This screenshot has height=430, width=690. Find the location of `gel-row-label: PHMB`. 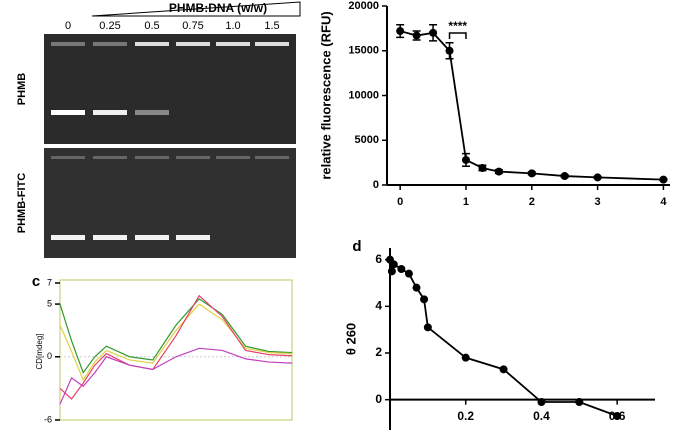

gel-row-label: PHMB is located at coordinates (22, 89).